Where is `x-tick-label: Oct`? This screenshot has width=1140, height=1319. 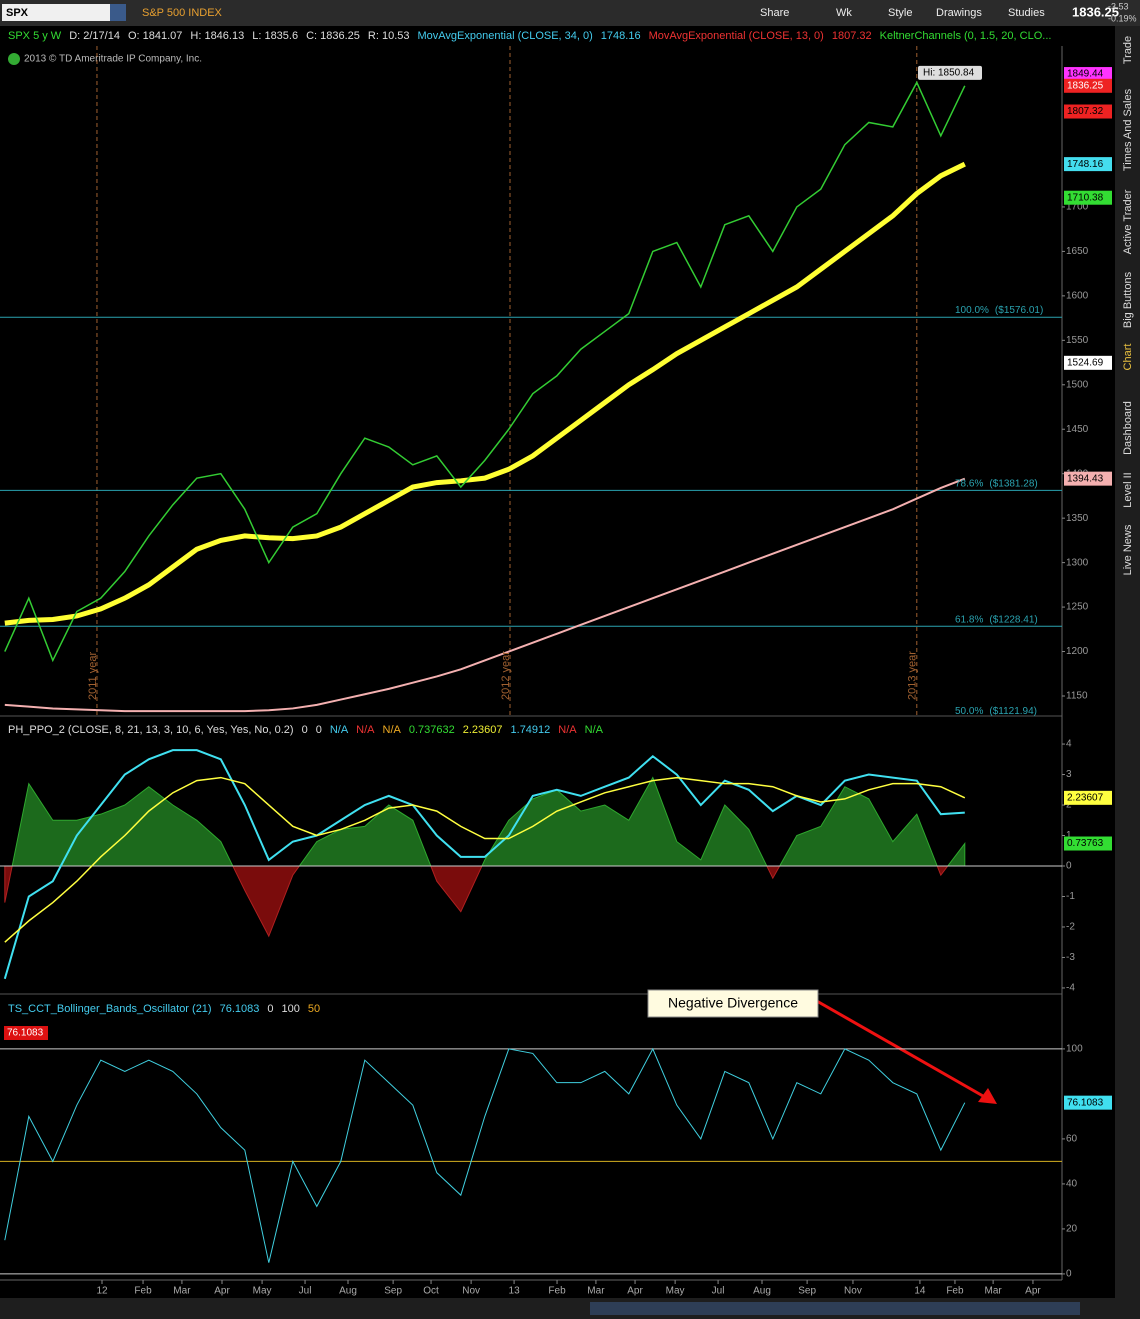 x-tick-label: Oct is located at coordinates (431, 1291).